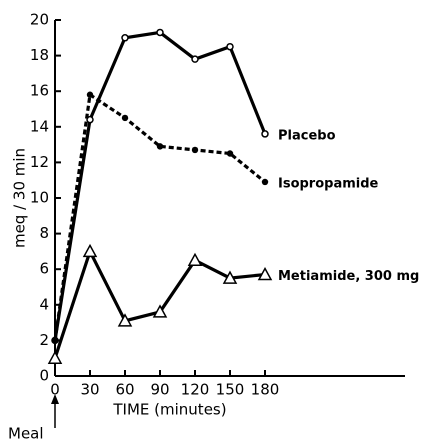 This screenshot has width=424, height=443. Describe the element at coordinates (55, 399) in the screenshot. I see `meal-arrow-head` at that location.